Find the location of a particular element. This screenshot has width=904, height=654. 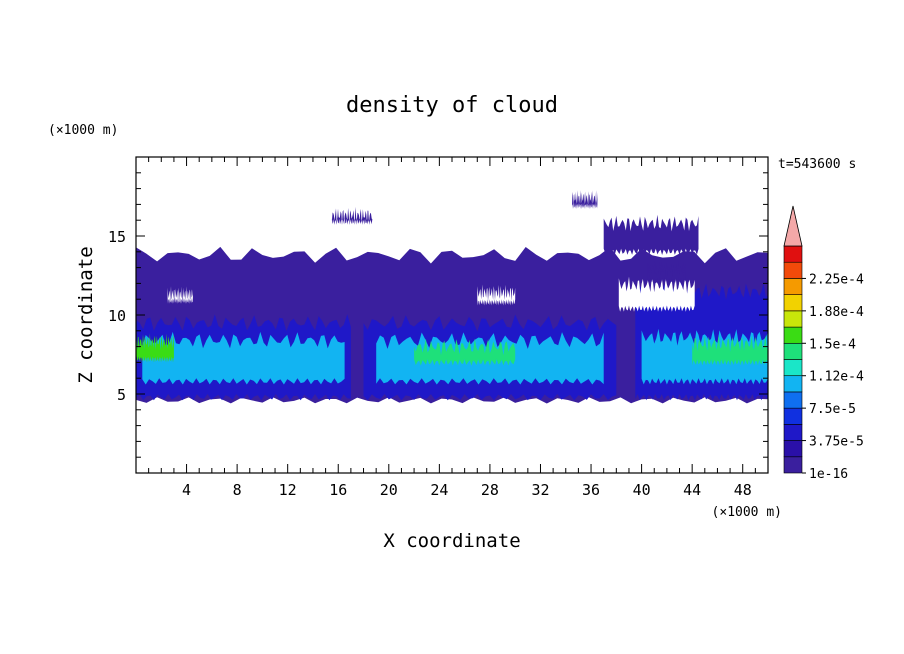

x-tick-label: 24 is located at coordinates (439, 490).